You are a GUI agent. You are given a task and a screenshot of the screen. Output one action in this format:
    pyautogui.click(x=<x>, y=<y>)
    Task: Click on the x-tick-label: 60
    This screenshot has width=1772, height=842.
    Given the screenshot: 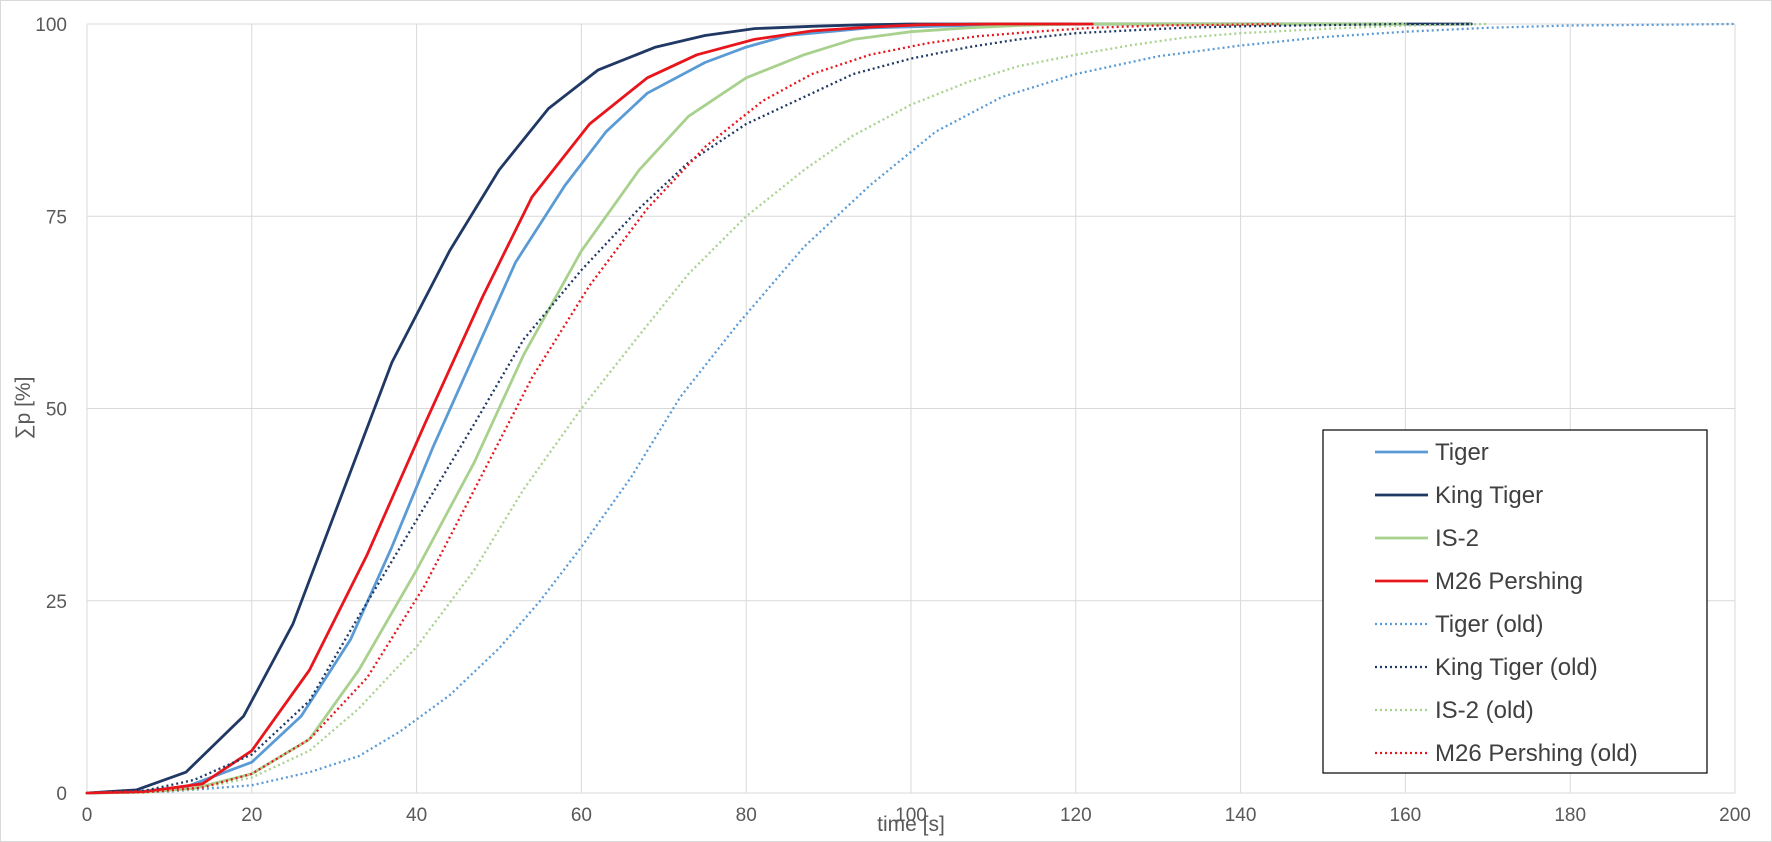 What is the action you would take?
    pyautogui.click(x=581, y=815)
    